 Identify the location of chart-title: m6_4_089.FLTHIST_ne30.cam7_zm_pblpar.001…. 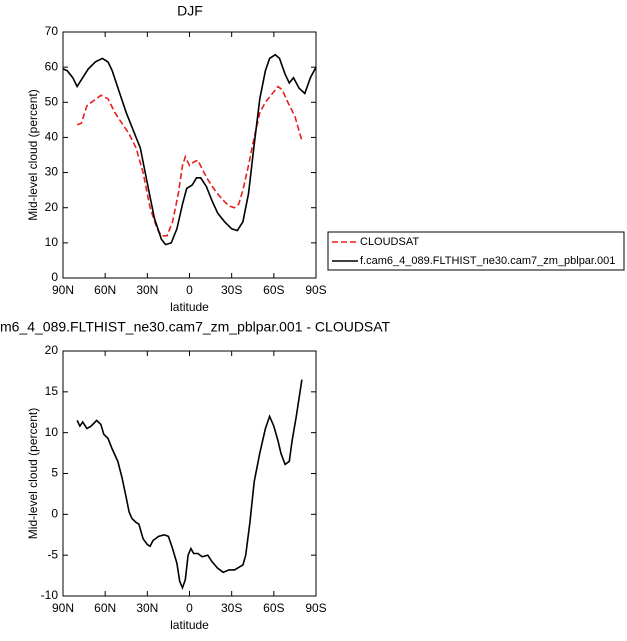
(195, 327).